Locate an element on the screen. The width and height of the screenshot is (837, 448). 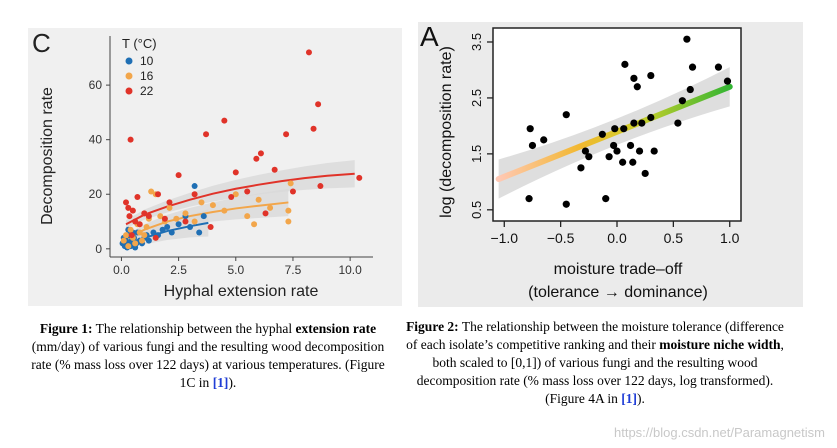
right-x-axis-sublabel: (tolerance → dominance) is located at coordinates (618, 292).